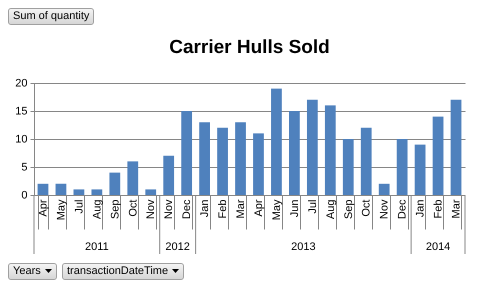 This screenshot has height=289, width=481. Describe the element at coordinates (294, 209) in the screenshot. I see `x-tick-label: Jun` at that location.